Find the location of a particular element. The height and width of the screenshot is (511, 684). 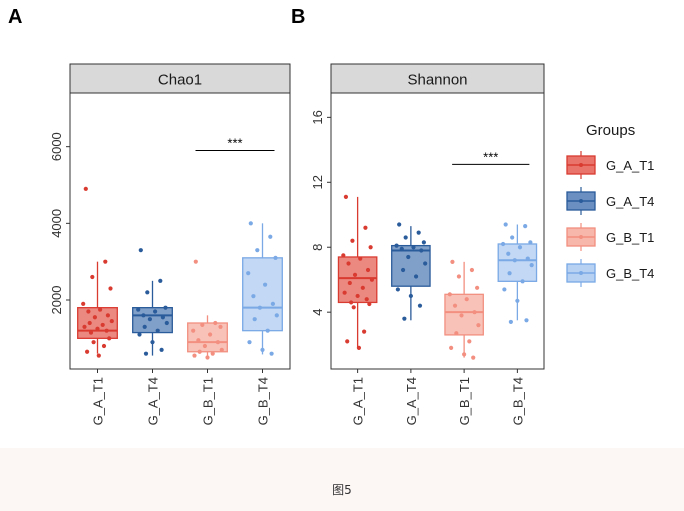

x-tick-label: G_A_T1 is located at coordinates (98, 401).